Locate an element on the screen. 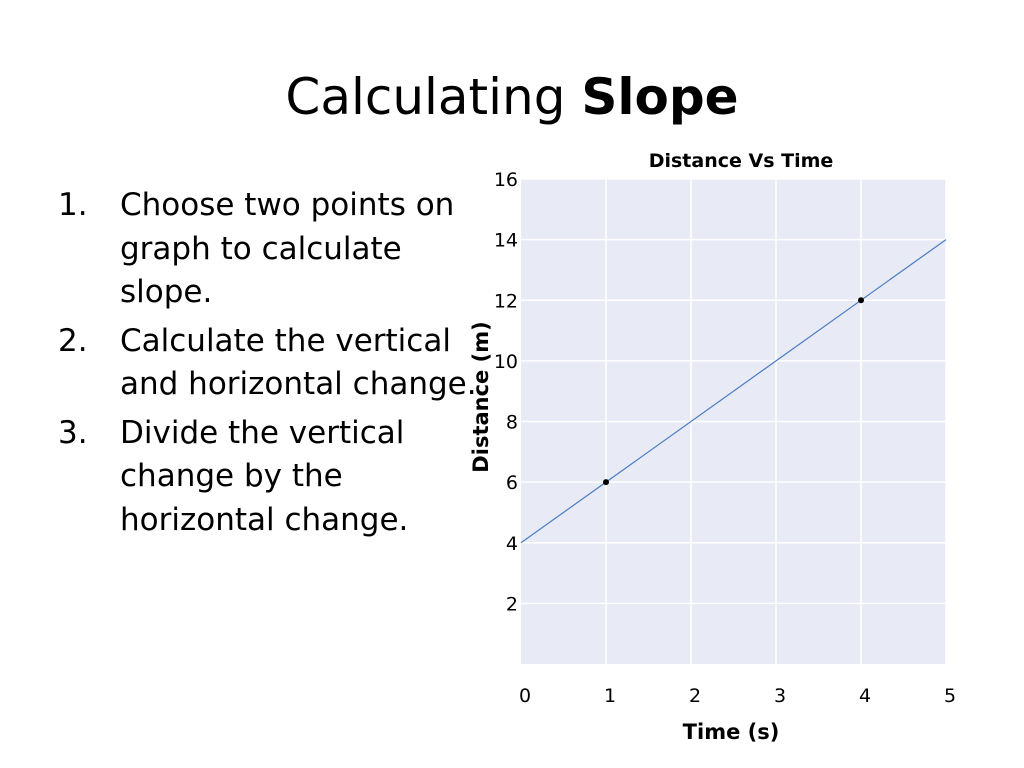 Image resolution: width=1024 pixels, height=768 pixels. step-number: 1. is located at coordinates (73, 205).